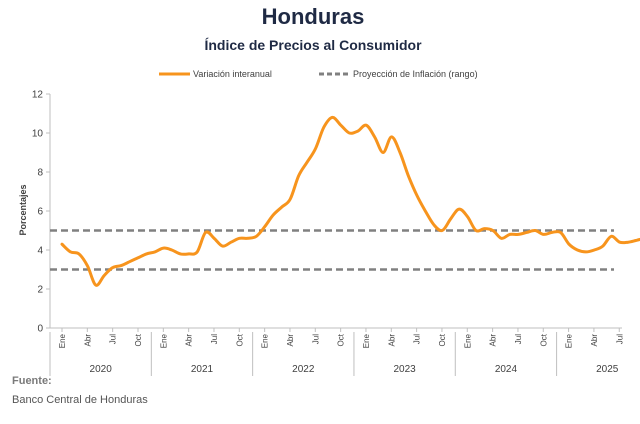 This screenshot has height=424, width=640. I want to click on y-axis-label: Porcentajes, so click(23, 209).